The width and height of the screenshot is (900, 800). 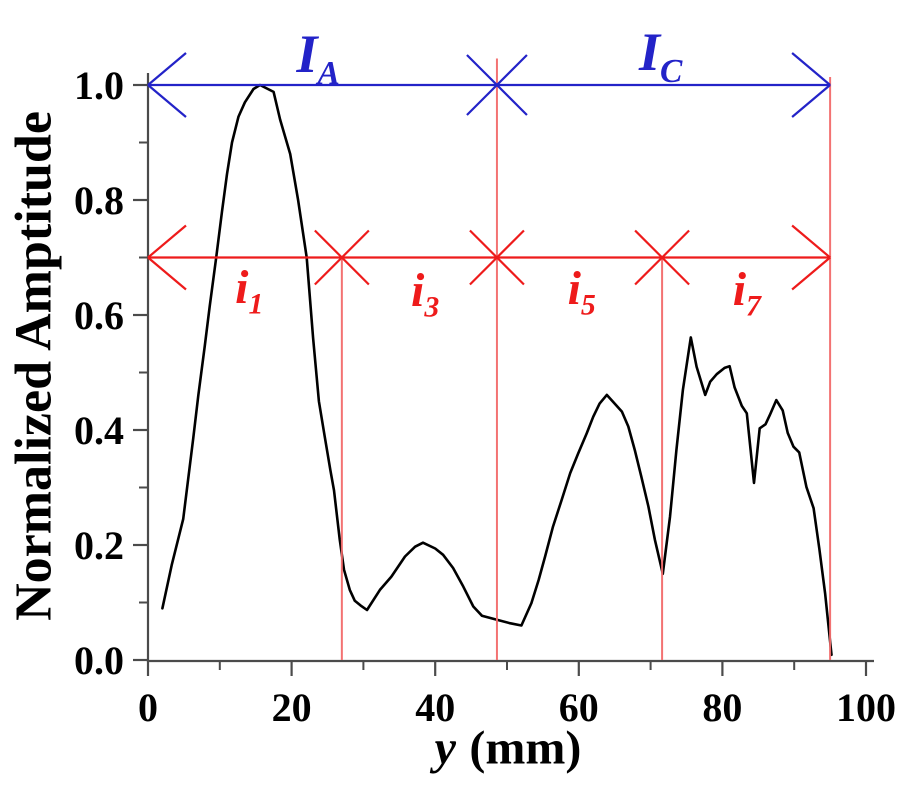 What do you see at coordinates (99, 430) in the screenshot?
I see `y-tick-label: 0.4` at bounding box center [99, 430].